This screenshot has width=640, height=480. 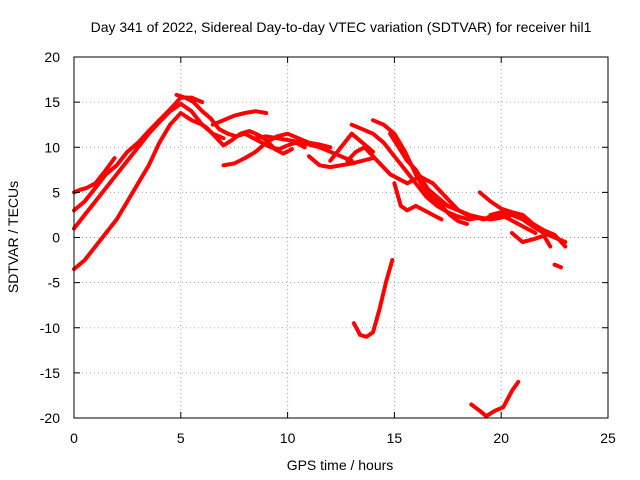 What do you see at coordinates (395, 438) in the screenshot?
I see `x-tick-label: 15` at bounding box center [395, 438].